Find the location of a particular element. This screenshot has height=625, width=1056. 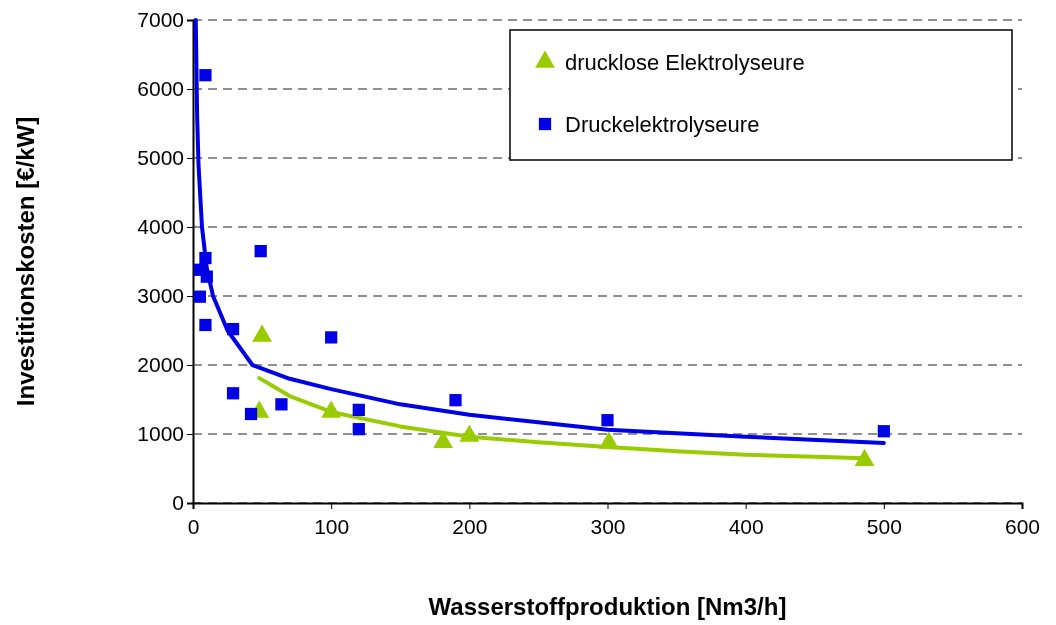

x-tick-label: 500 is located at coordinates (884, 527).